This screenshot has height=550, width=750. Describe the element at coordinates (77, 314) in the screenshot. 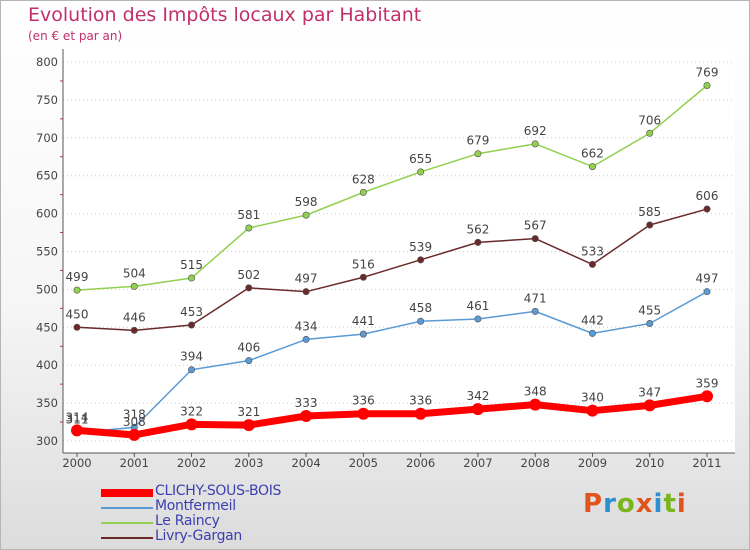

I see `data-label-livry-gargan: 450` at that location.